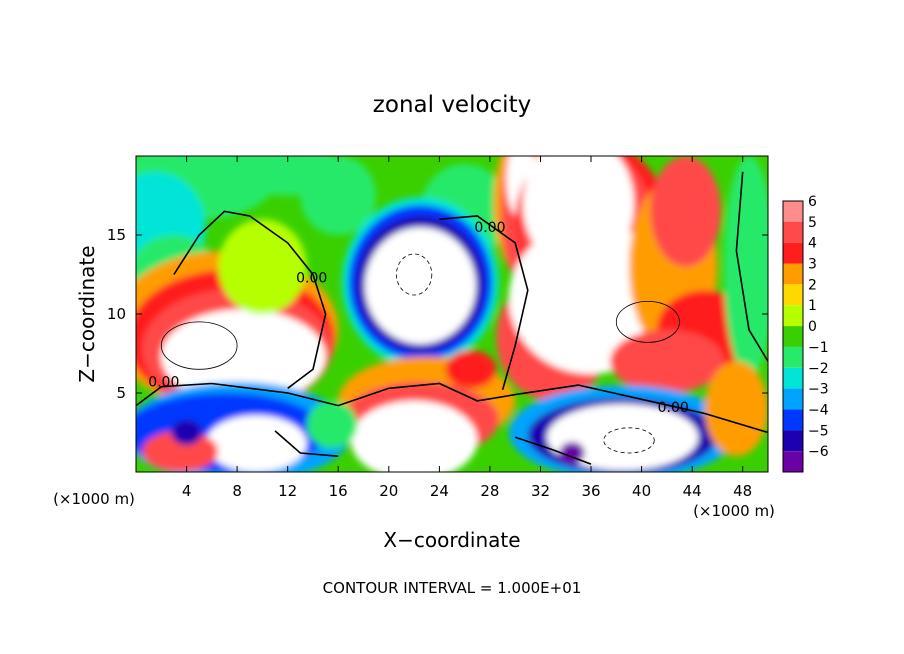 The width and height of the screenshot is (904, 654). I want to click on x-tick-label: 32, so click(540, 491).